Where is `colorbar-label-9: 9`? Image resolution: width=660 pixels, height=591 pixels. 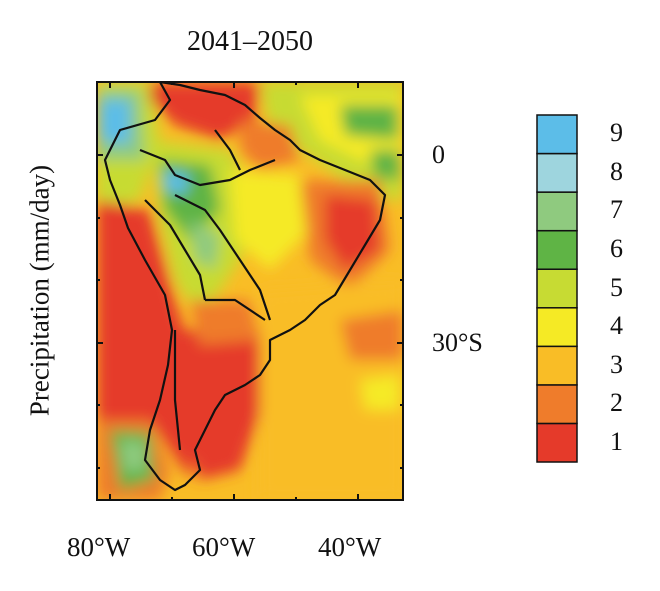
colorbar-label-9: 9 is located at coordinates (616, 133).